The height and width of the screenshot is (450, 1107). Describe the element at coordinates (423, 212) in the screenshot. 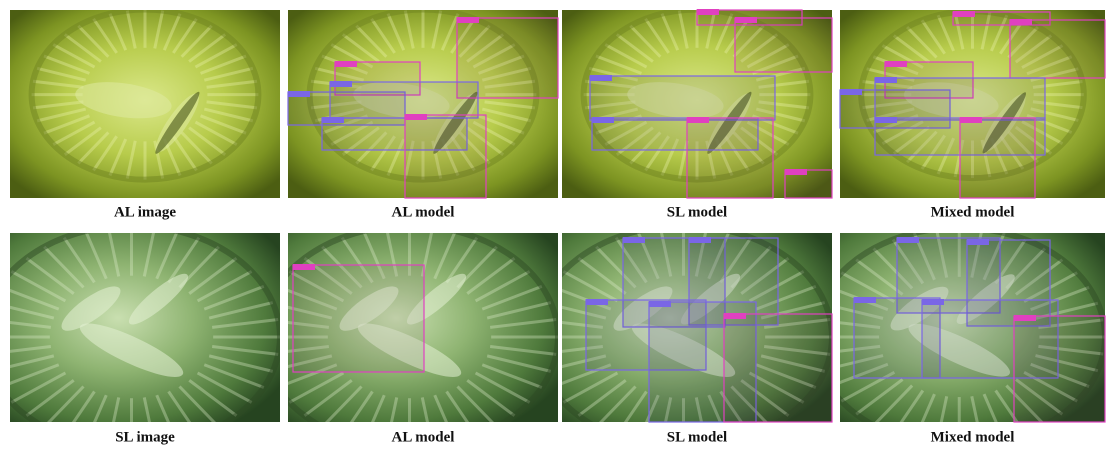

I see `caption: AL model` at that location.